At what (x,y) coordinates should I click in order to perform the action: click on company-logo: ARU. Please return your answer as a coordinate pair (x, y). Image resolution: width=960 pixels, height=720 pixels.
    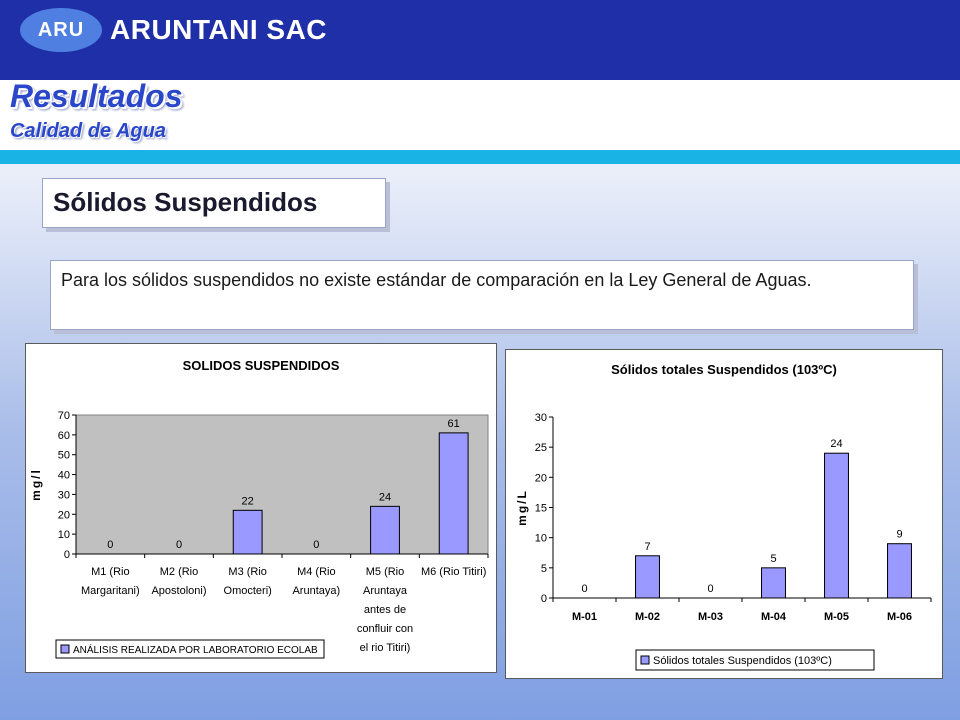
    Looking at the image, I should click on (61, 30).